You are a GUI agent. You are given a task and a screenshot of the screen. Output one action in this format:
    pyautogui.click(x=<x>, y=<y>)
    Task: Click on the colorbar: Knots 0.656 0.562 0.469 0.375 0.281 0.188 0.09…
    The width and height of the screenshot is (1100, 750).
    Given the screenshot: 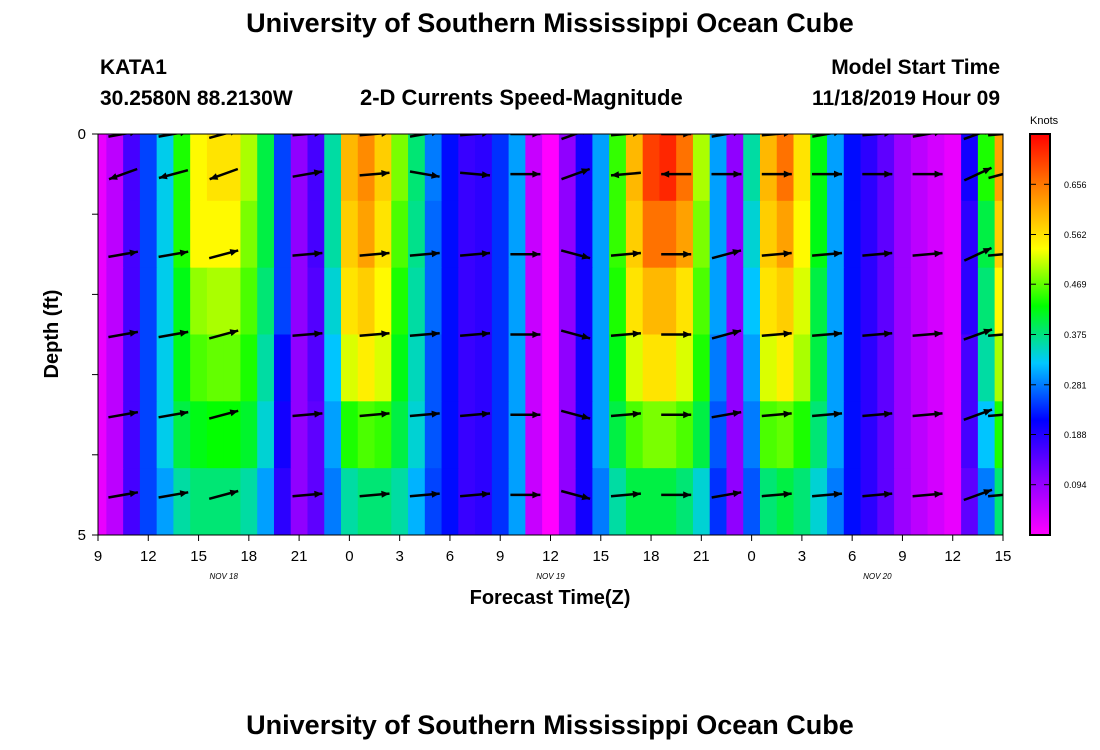 What is the action you would take?
    pyautogui.click(x=1058, y=325)
    